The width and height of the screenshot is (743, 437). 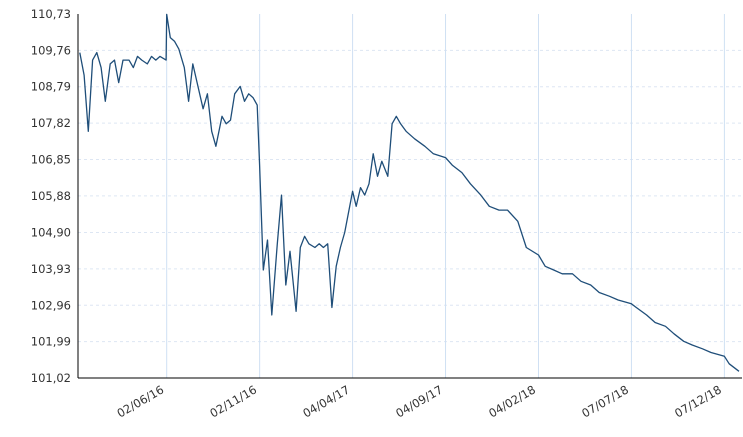 What do you see at coordinates (326, 401) in the screenshot?
I see `x-tick-label: 04/04/17` at bounding box center [326, 401].